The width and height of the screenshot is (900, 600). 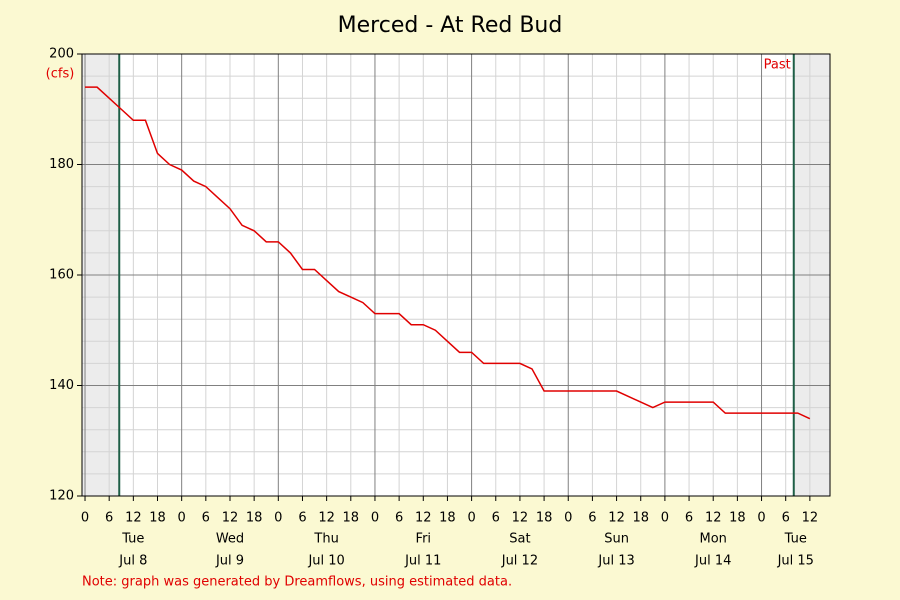 What do you see at coordinates (519, 539) in the screenshot?
I see `x-day-label: Sat` at bounding box center [519, 539].